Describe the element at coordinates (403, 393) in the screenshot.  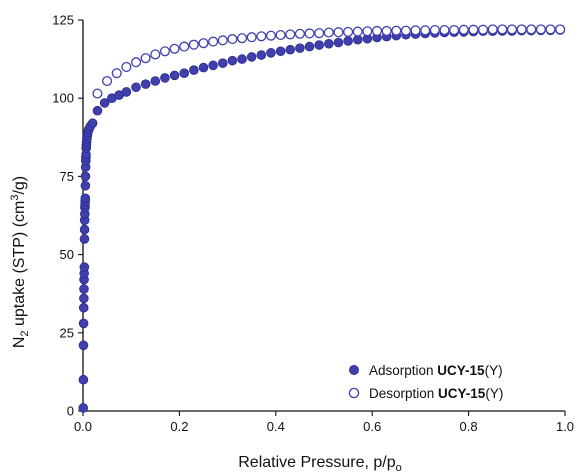
I see `legend-desorption-plain: Desorption` at that location.